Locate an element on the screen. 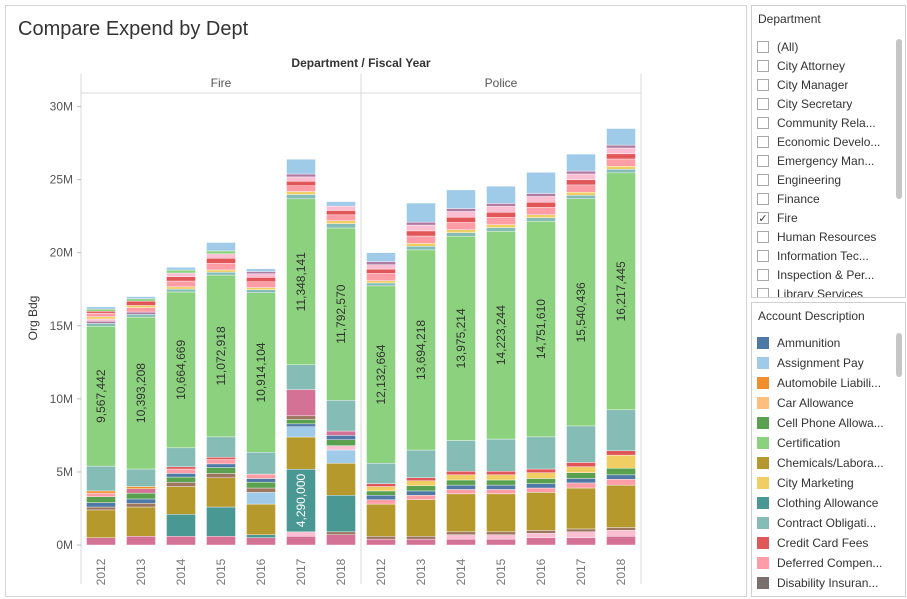 This screenshot has width=907, height=599. checked-checkbox: ✓ is located at coordinates (763, 218).